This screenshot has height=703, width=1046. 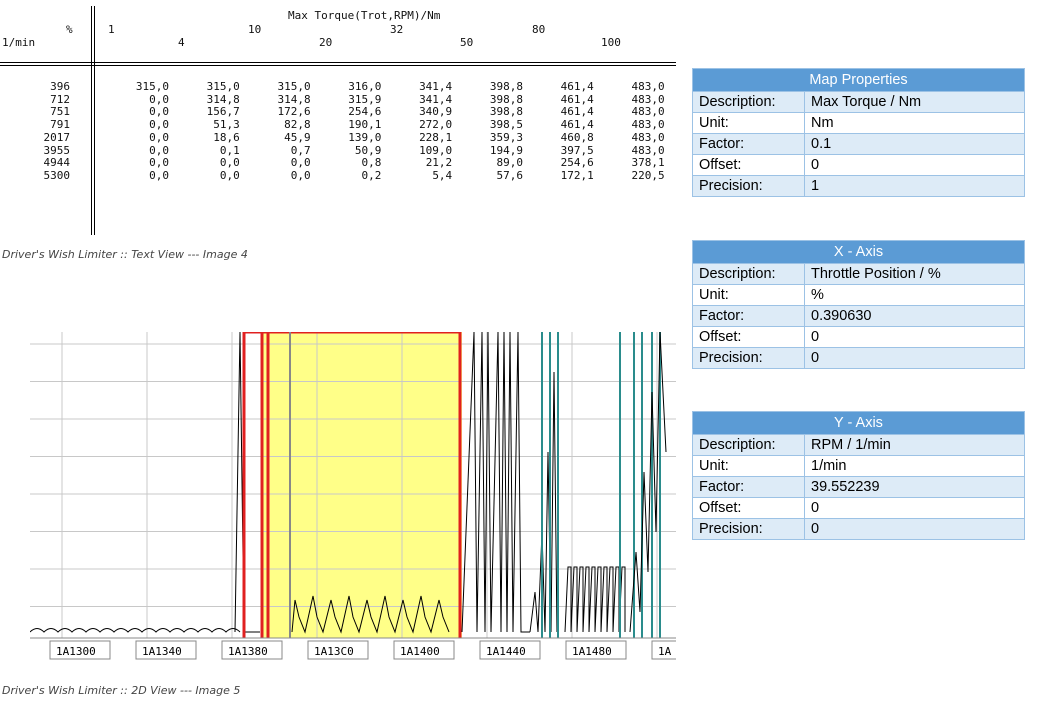 What do you see at coordinates (748, 316) in the screenshot?
I see `property-key: Factor:` at bounding box center [748, 316].